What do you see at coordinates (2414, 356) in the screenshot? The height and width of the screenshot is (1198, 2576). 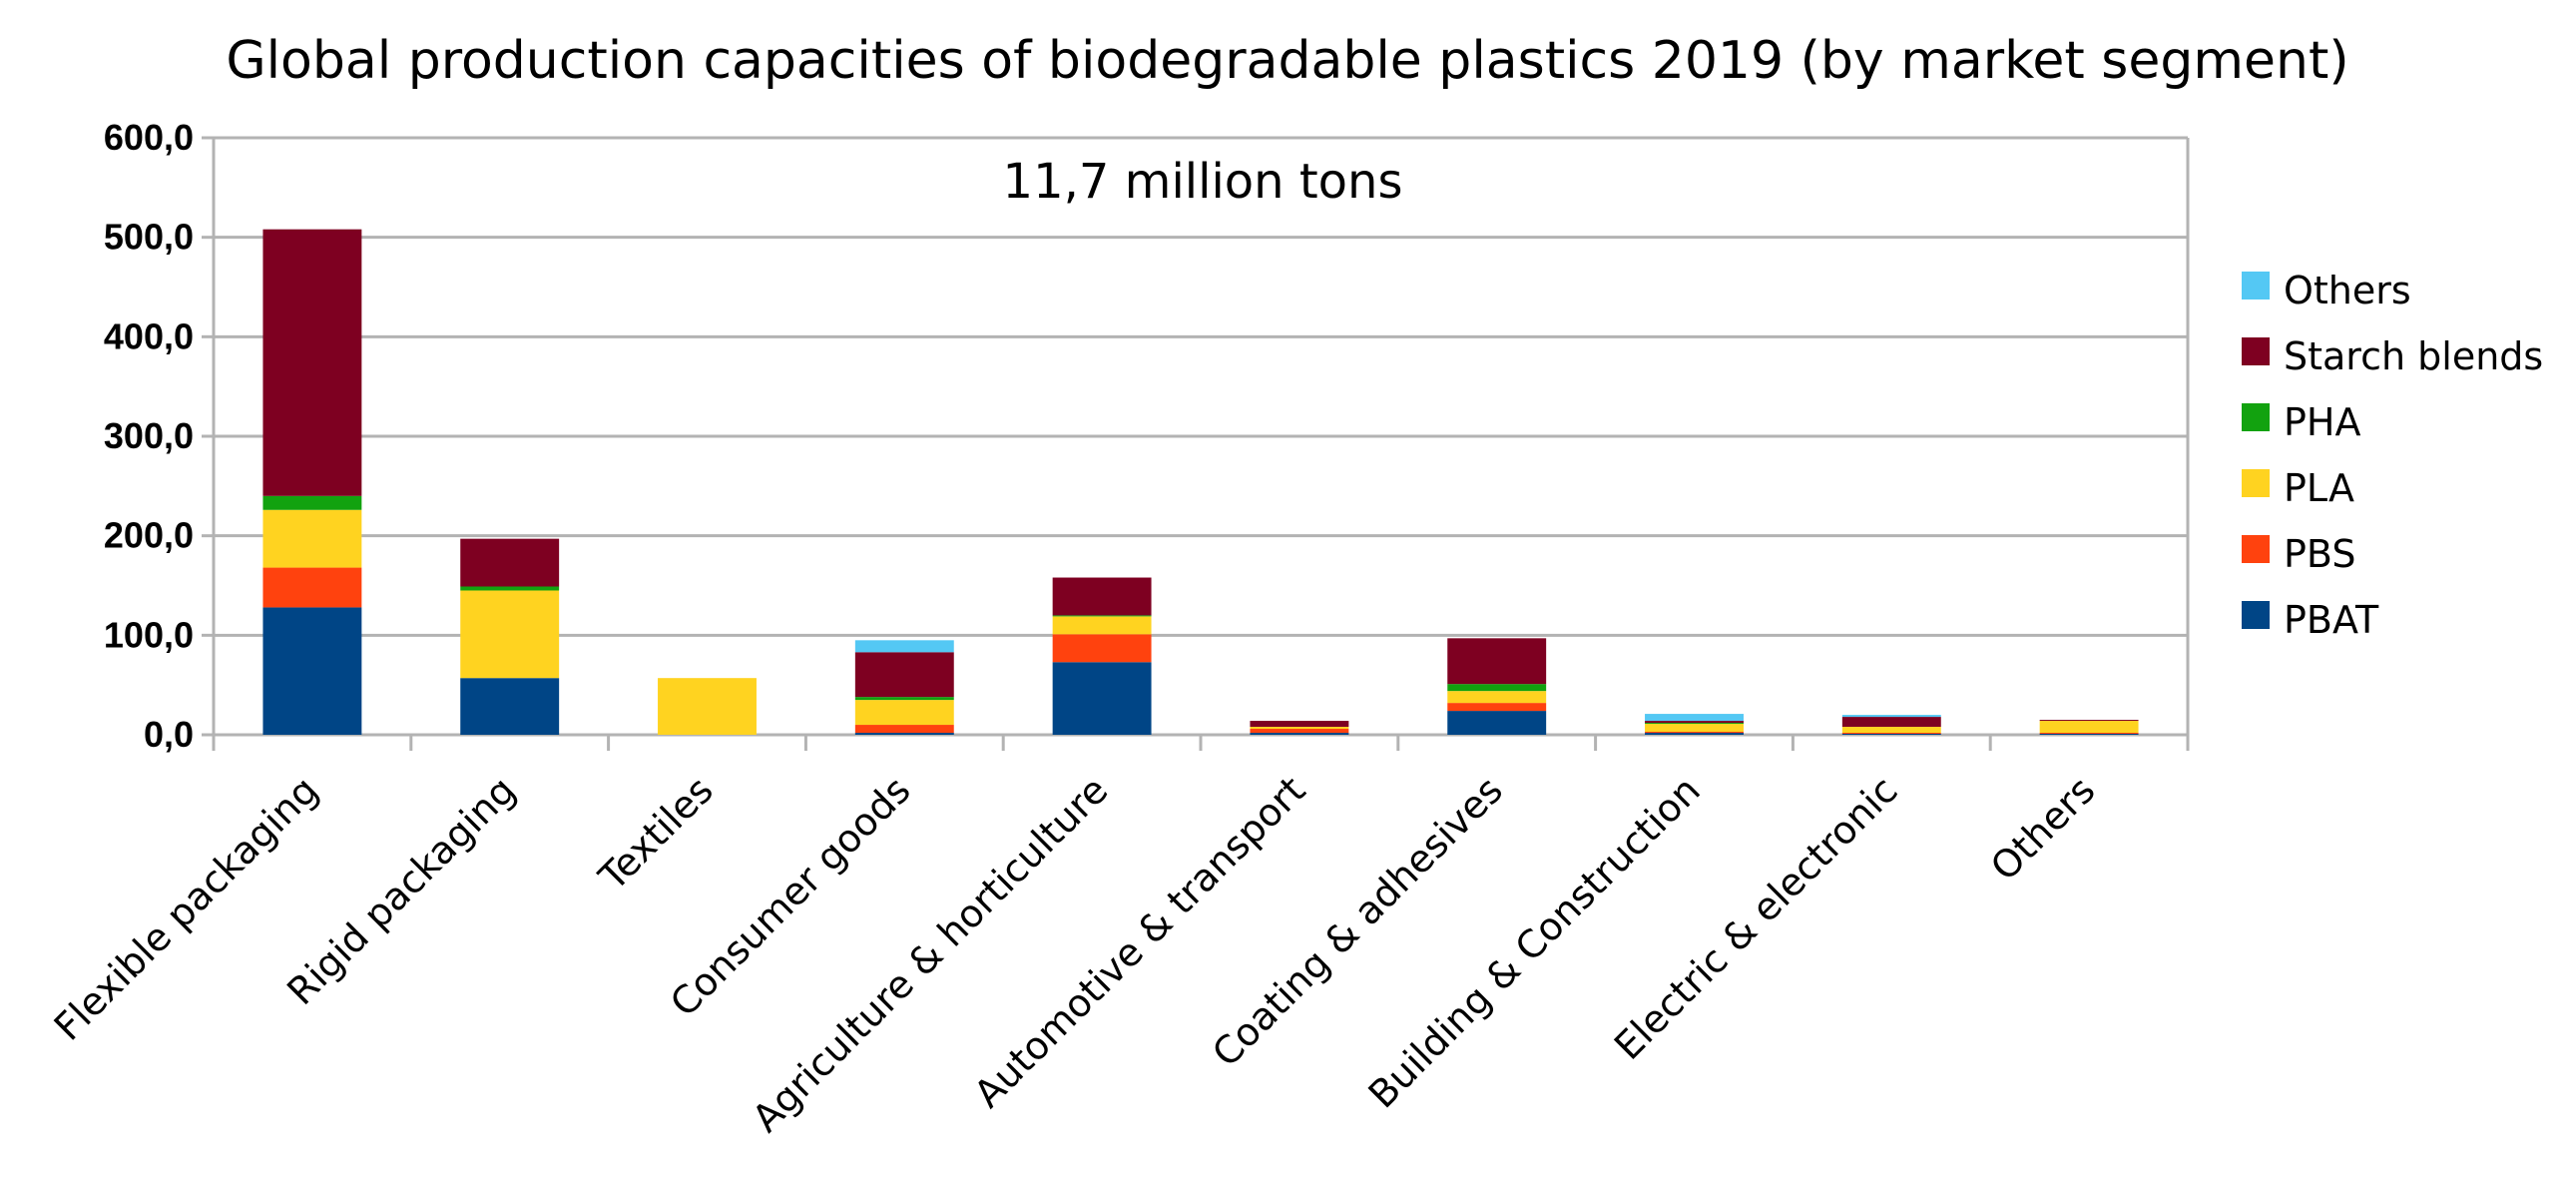 I see `legend-label: Starch blends` at bounding box center [2414, 356].